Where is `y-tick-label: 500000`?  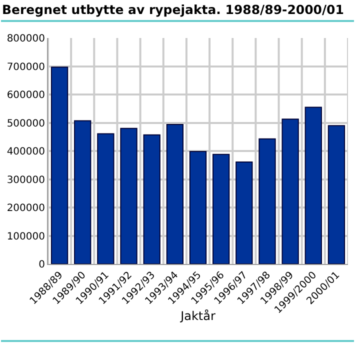 y-tick-label: 500000 is located at coordinates (25, 124).